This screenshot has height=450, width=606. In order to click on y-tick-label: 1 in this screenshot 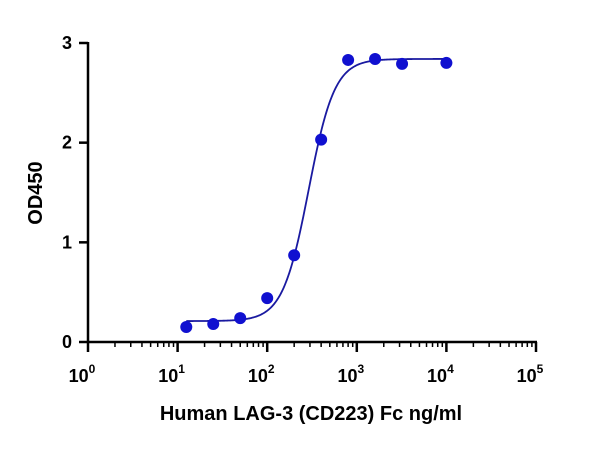, I will do `click(67, 242)`.